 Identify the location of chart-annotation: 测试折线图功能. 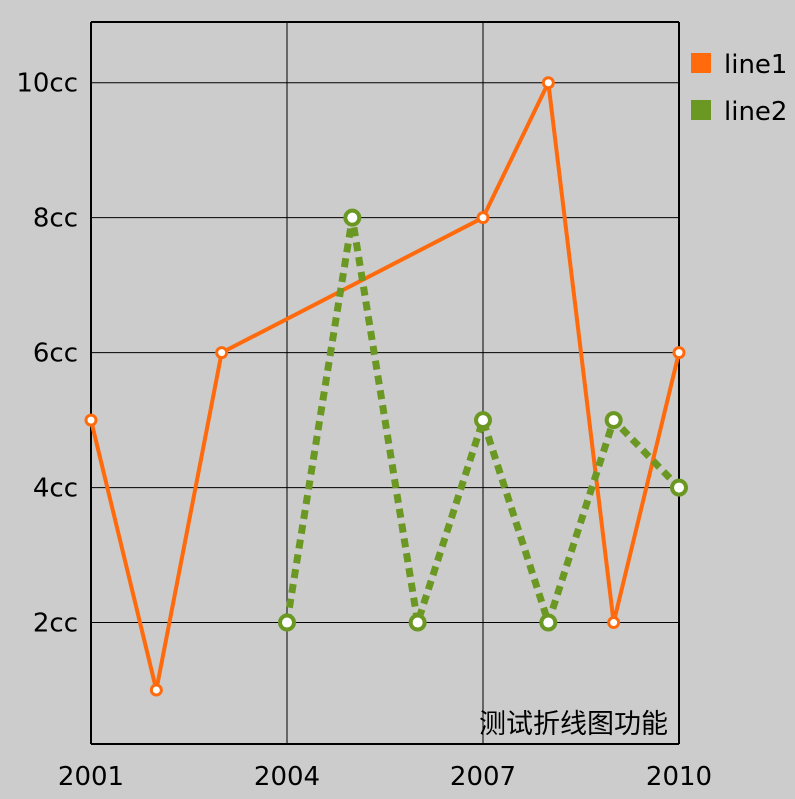
(573, 724).